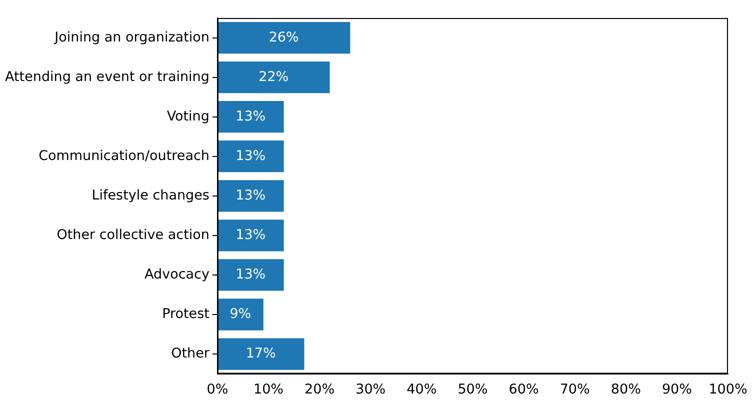 The height and width of the screenshot is (403, 752). I want to click on y-tick-label: Attending an event or training, so click(107, 76).